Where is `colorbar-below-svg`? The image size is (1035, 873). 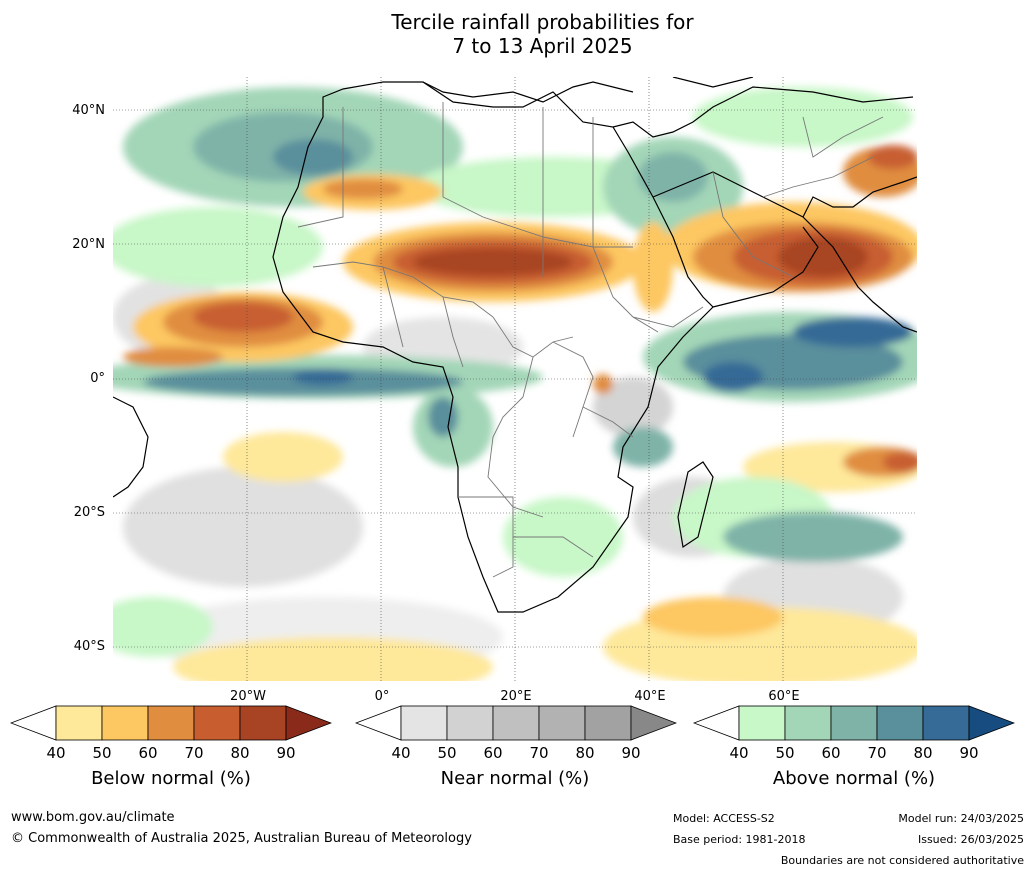
colorbar-below-svg is located at coordinates (171, 723).